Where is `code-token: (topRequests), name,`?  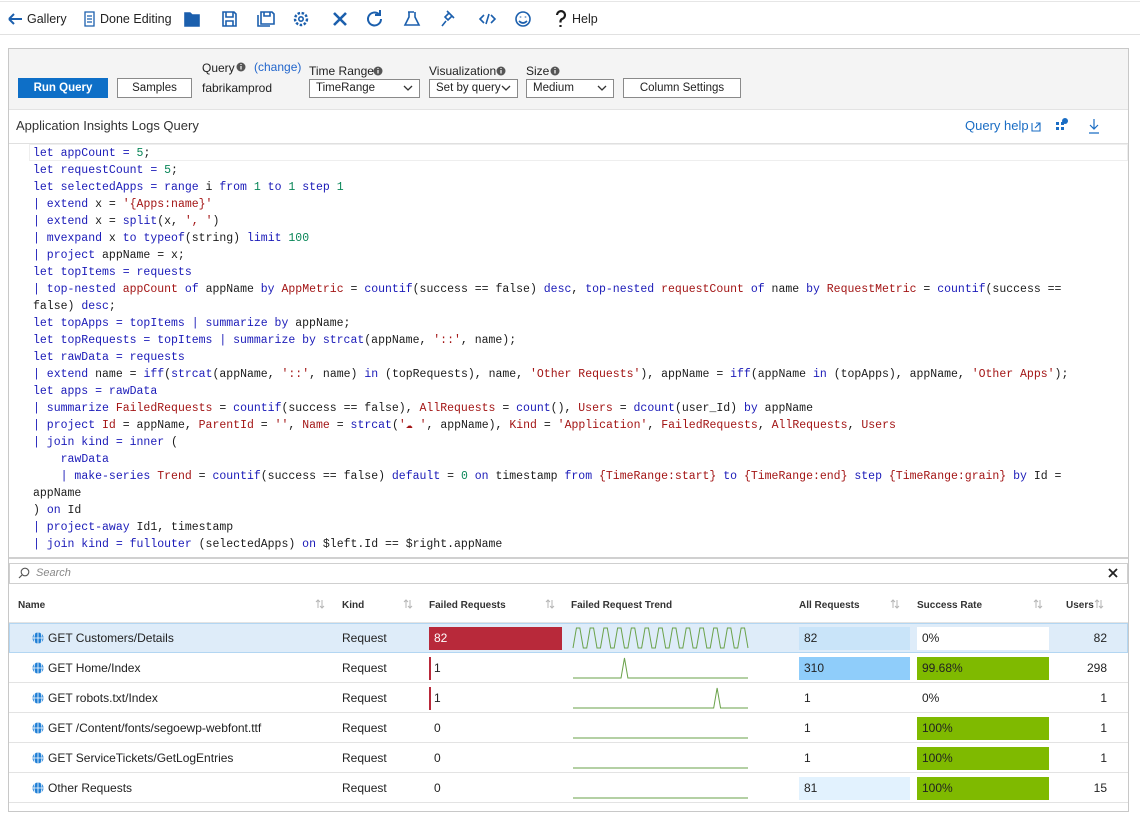
code-token: (topRequests), name, is located at coordinates (457, 374).